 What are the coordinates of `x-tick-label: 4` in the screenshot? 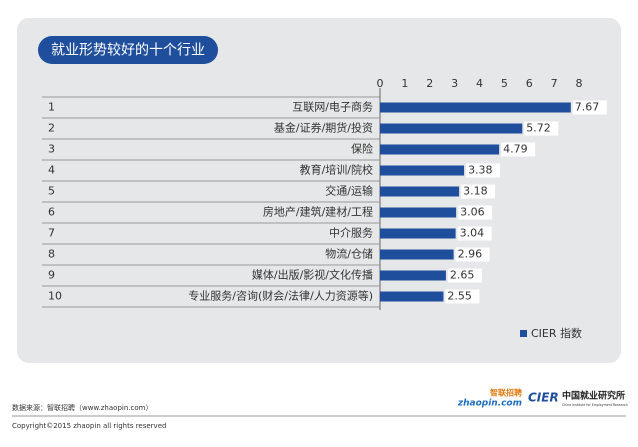 It's located at (479, 83).